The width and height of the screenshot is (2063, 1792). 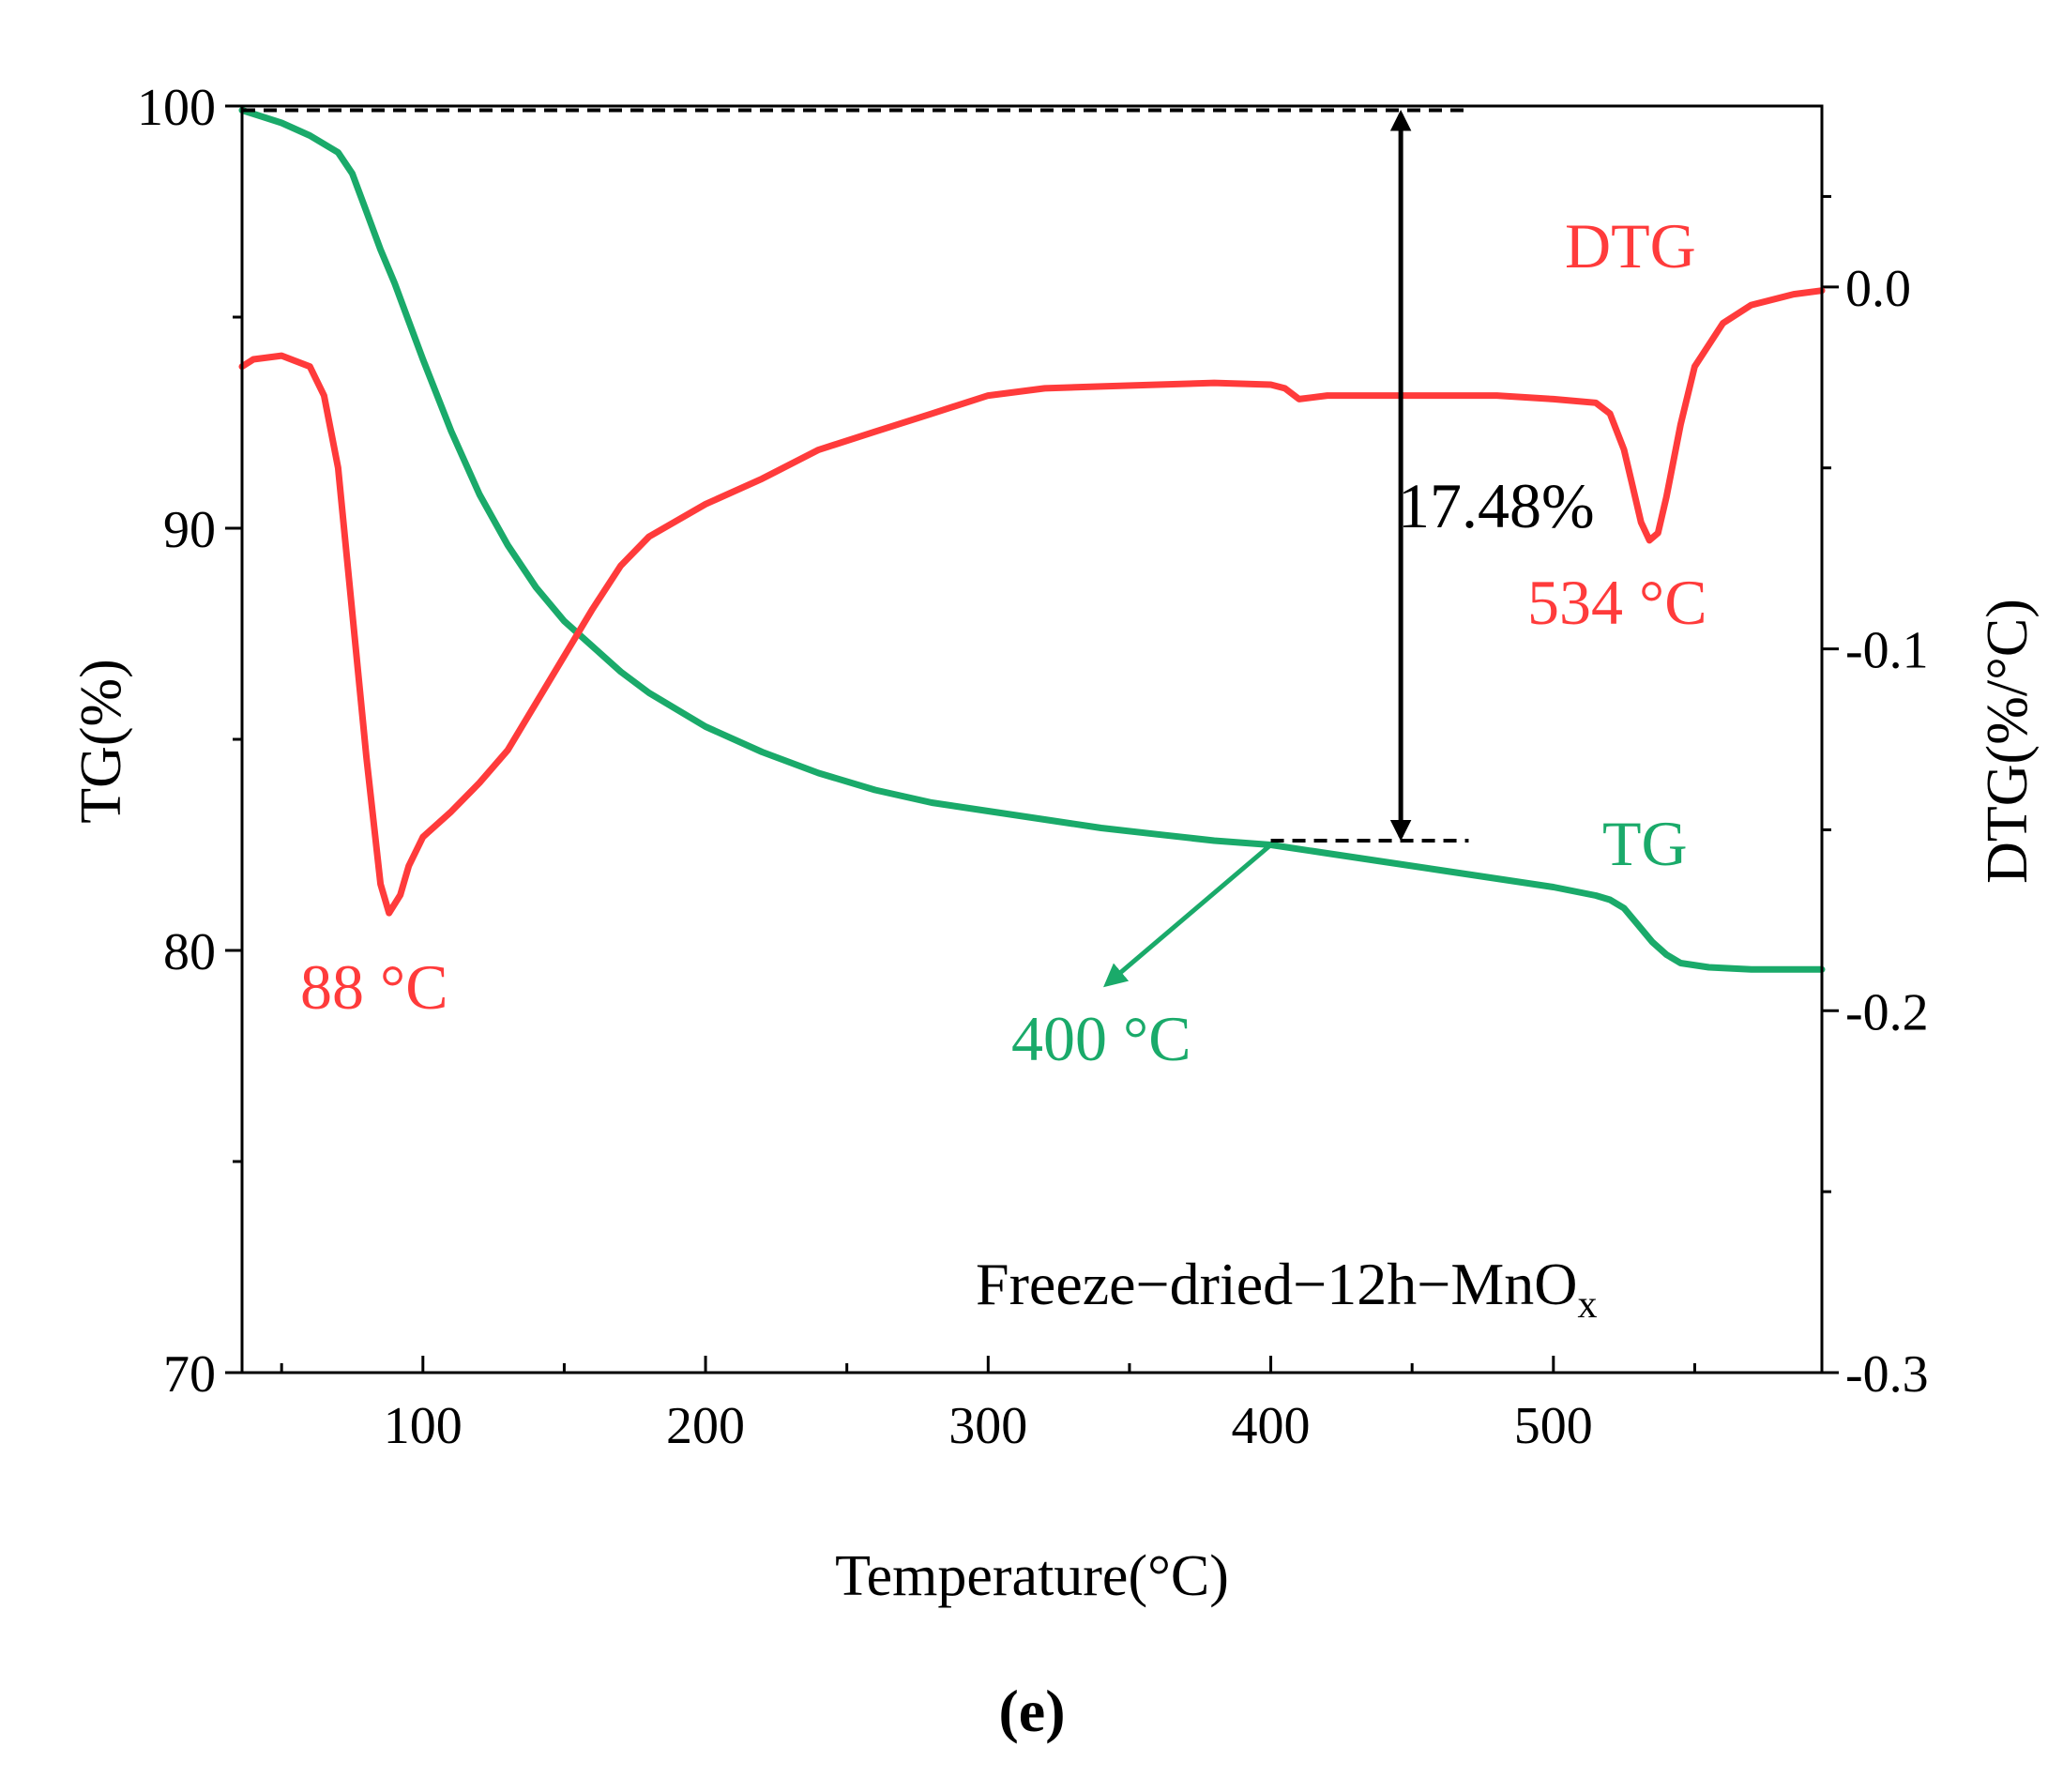 What do you see at coordinates (1645, 843) in the screenshot?
I see `tg-series-label: TG` at bounding box center [1645, 843].